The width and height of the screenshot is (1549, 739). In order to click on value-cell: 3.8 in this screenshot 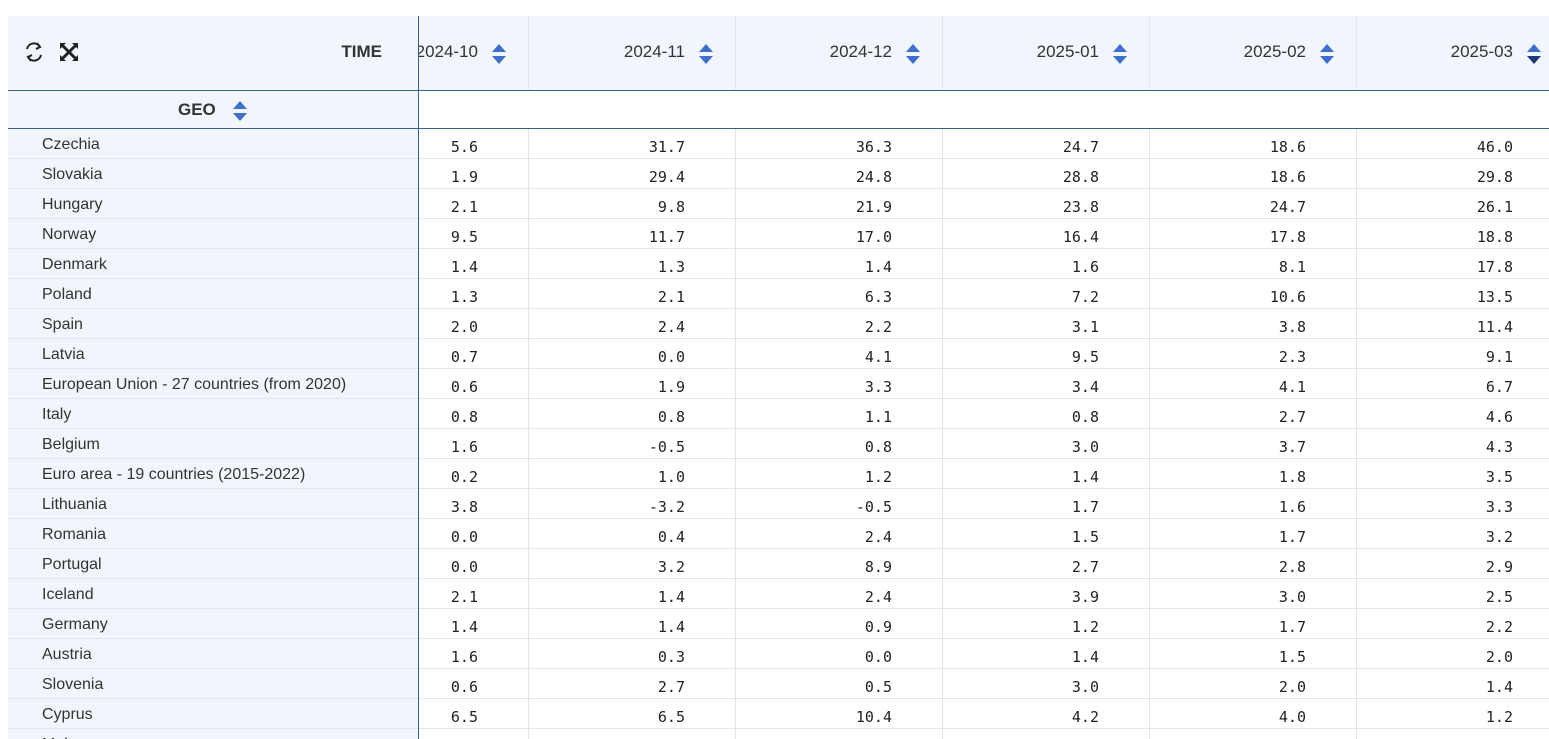, I will do `click(1253, 324)`.